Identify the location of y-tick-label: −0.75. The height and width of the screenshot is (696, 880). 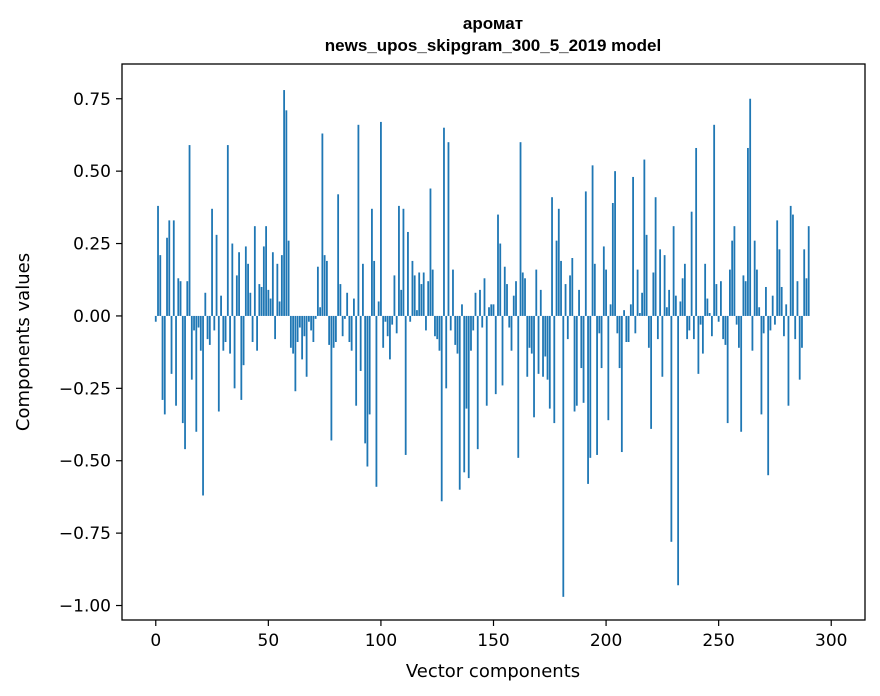
(85, 534).